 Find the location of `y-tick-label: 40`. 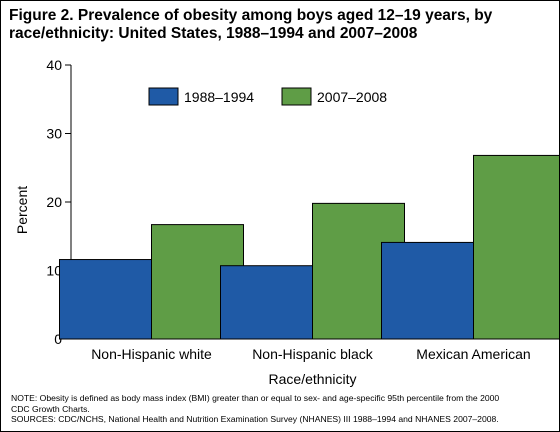

y-tick-label: 40 is located at coordinates (54, 65).